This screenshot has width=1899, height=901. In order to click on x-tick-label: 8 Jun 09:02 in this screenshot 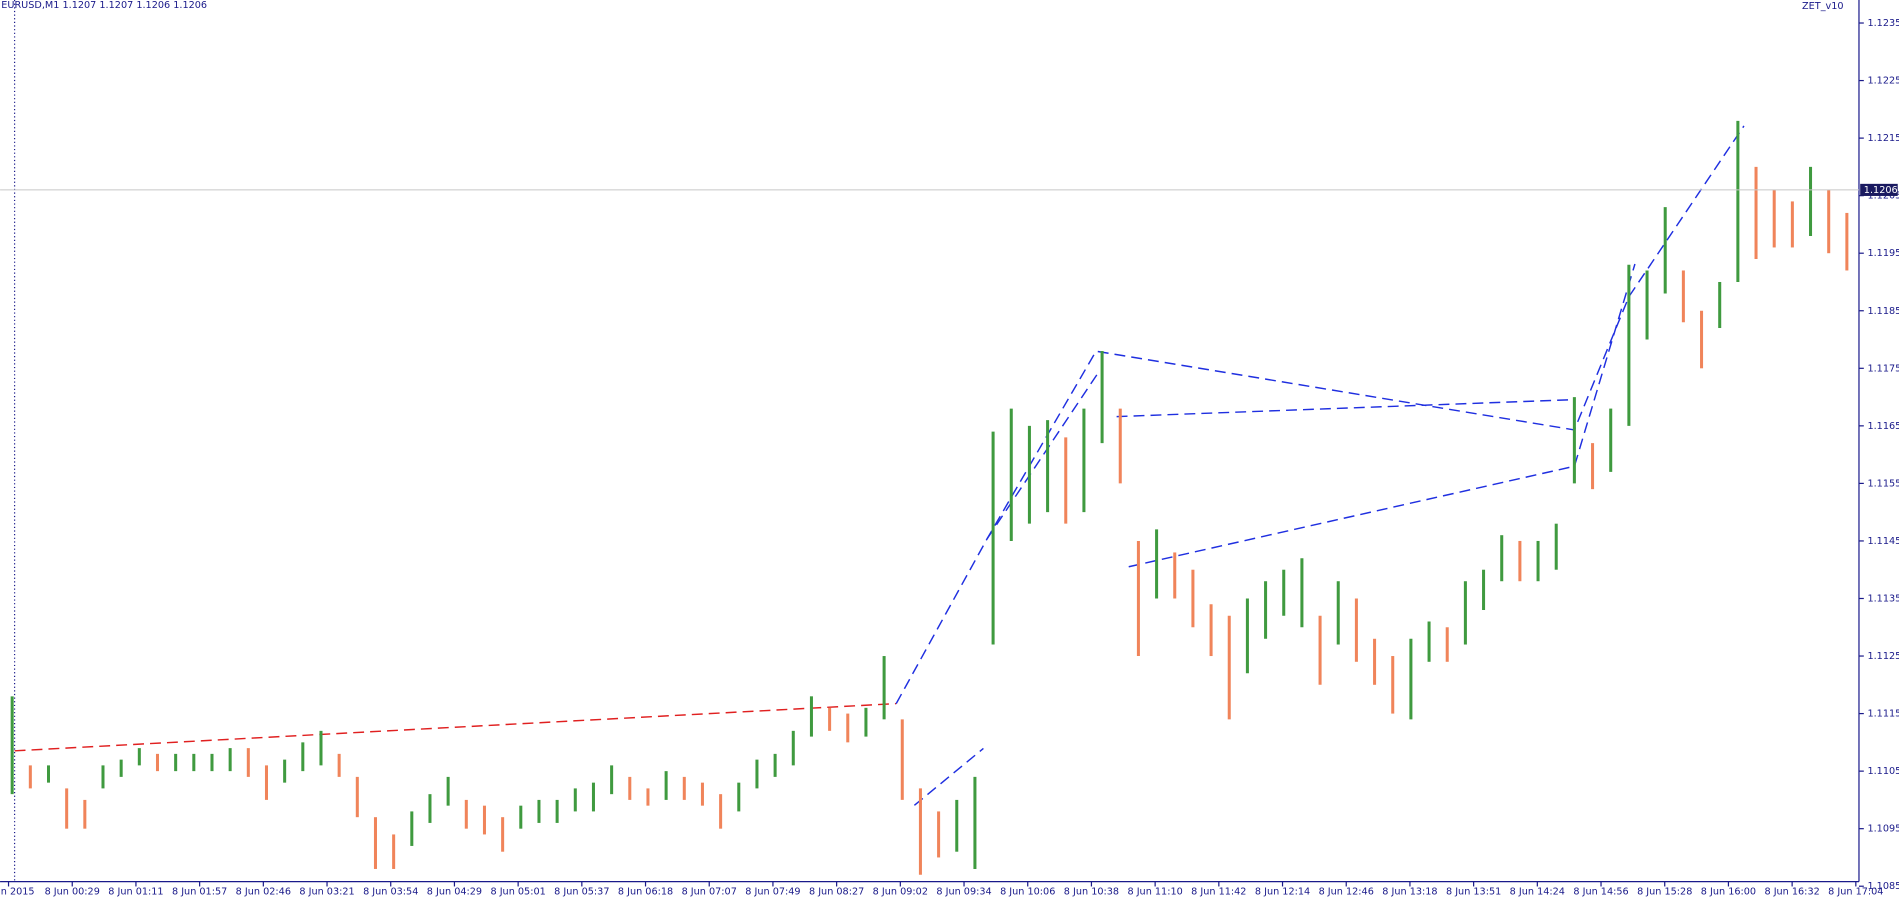, I will do `click(900, 891)`.